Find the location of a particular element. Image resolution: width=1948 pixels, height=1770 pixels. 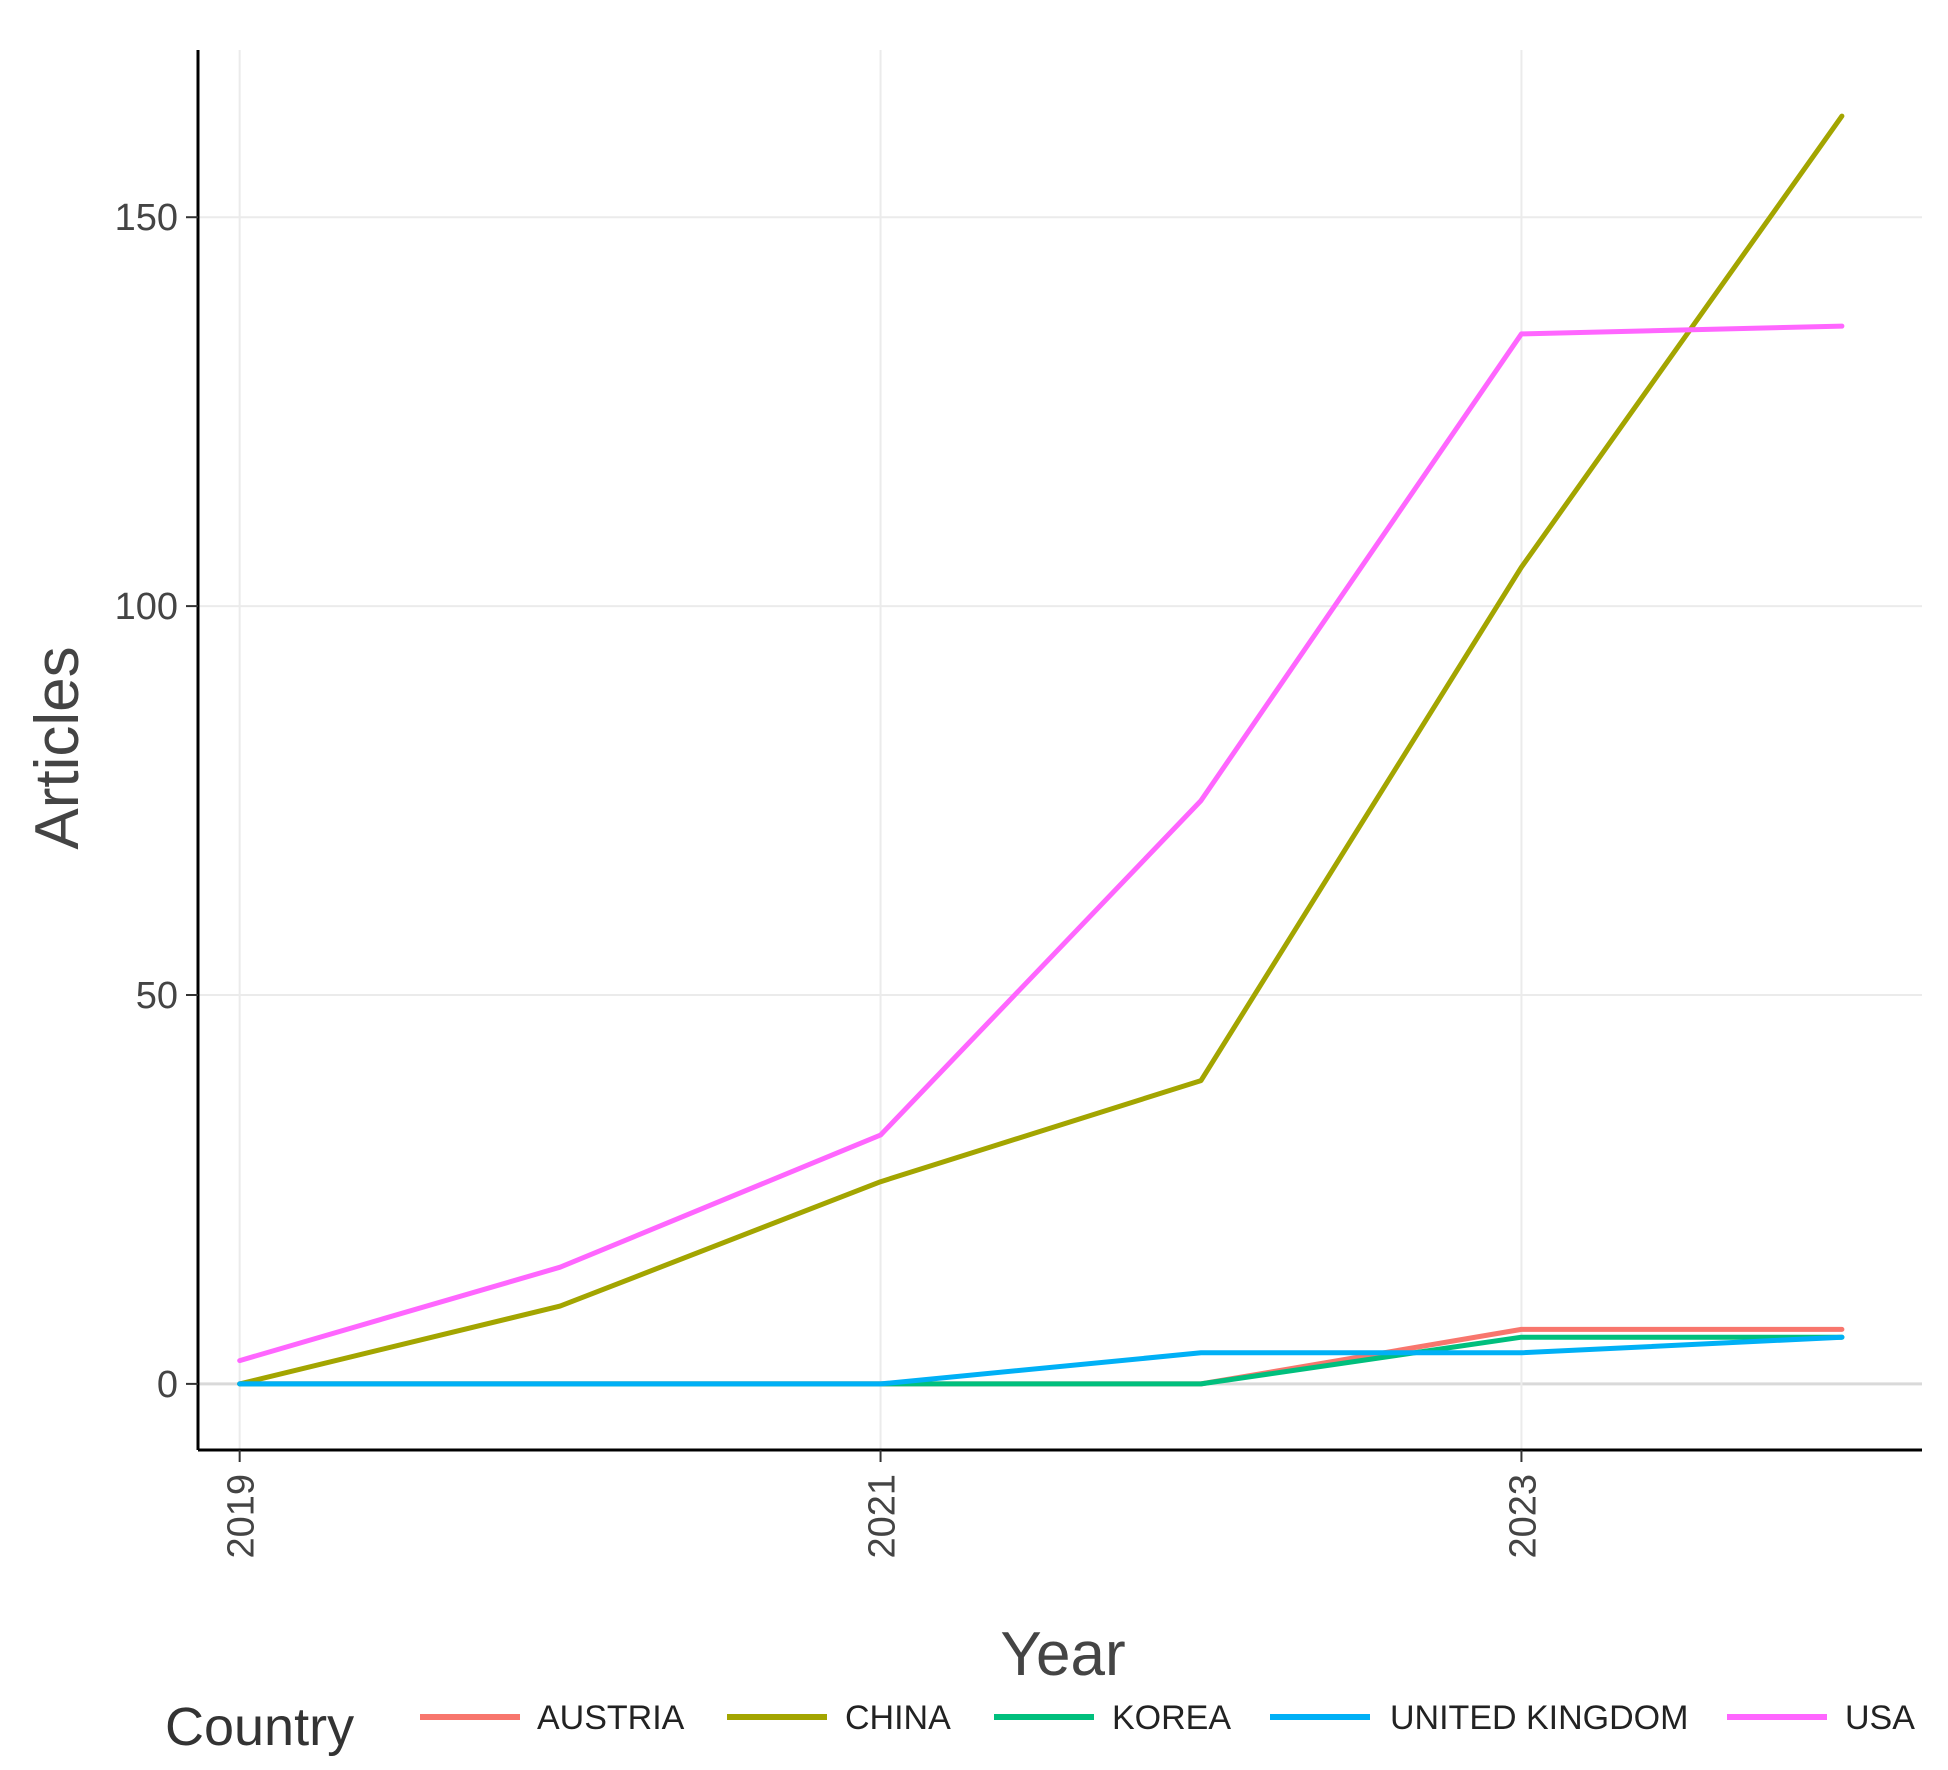

y-axis-ticks: 0 50 100 150 is located at coordinates (156, 801).